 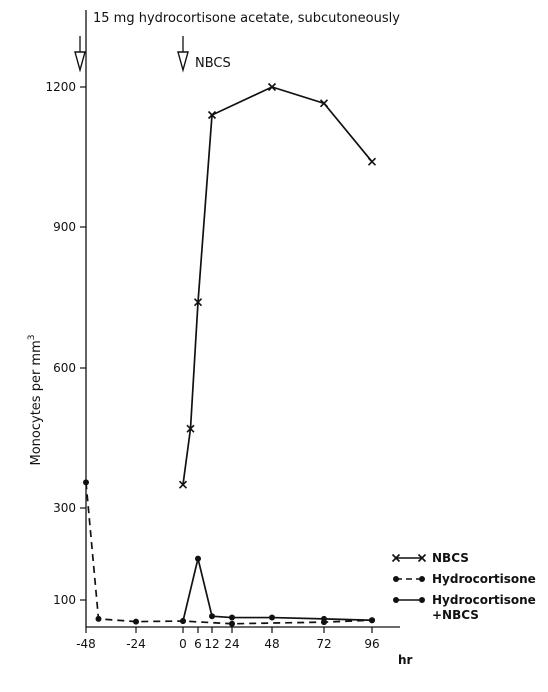 I want to click on legend-label-line: NBCS, so click(x=450, y=558).